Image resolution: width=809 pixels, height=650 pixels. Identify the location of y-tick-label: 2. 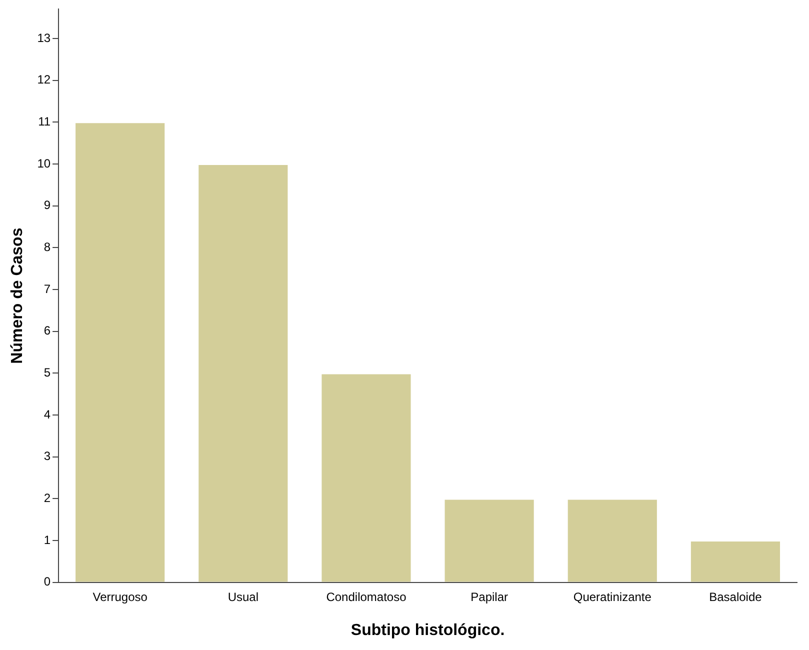
(47, 498).